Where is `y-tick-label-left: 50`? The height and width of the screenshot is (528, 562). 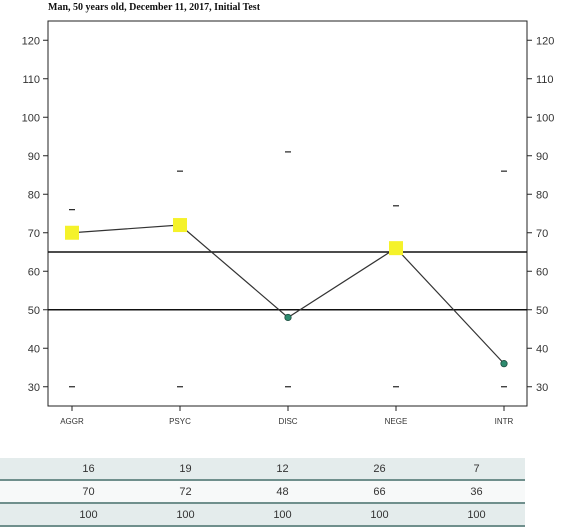
y-tick-label-left: 50 is located at coordinates (34, 311).